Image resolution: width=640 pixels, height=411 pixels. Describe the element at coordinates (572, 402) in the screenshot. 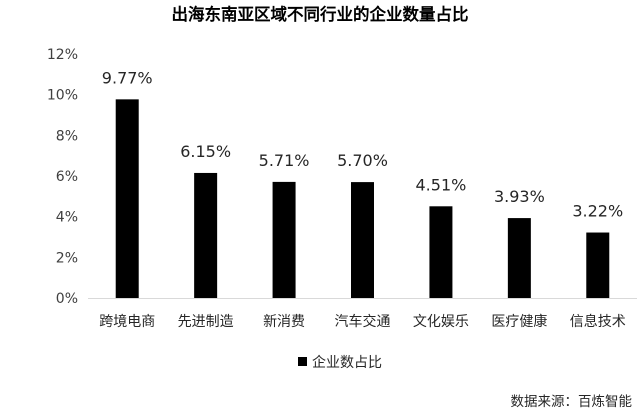

I see `data-source-note: 数据来源：百炼智能` at that location.